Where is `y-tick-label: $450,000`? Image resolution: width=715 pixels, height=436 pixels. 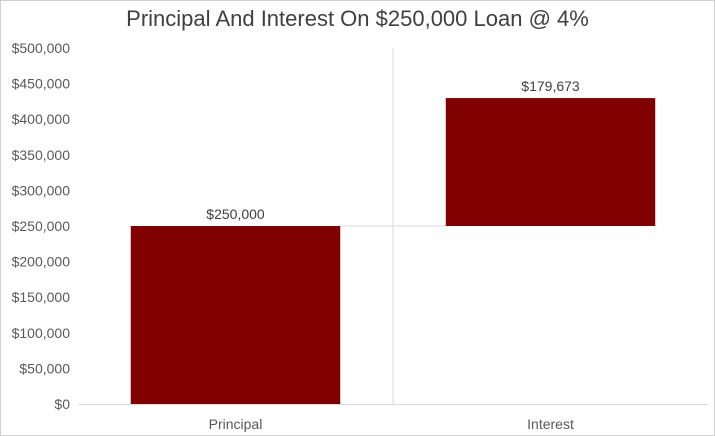
y-tick-label: $450,000 is located at coordinates (41, 84).